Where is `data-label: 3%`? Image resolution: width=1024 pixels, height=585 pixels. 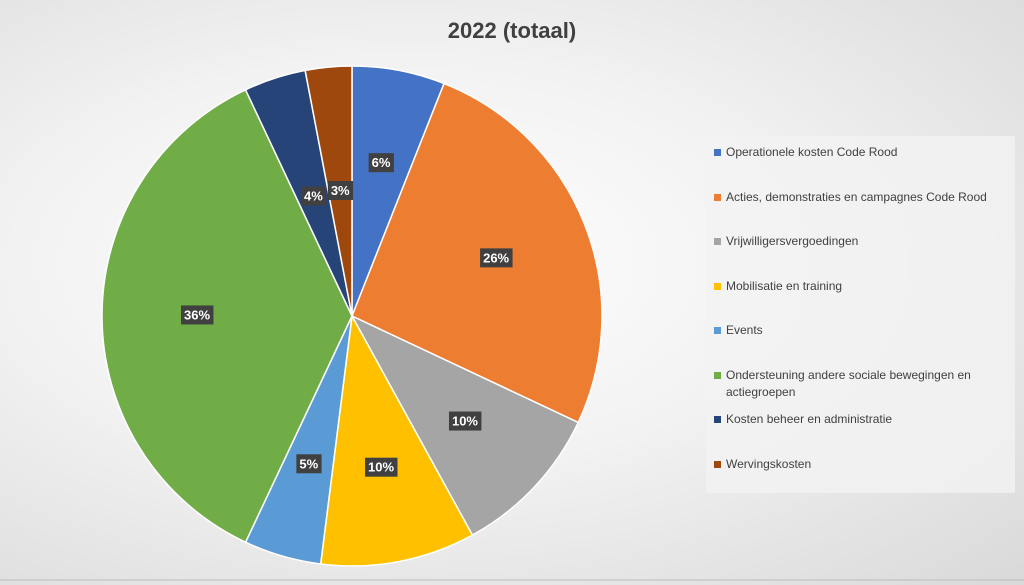
data-label: 3% is located at coordinates (340, 190).